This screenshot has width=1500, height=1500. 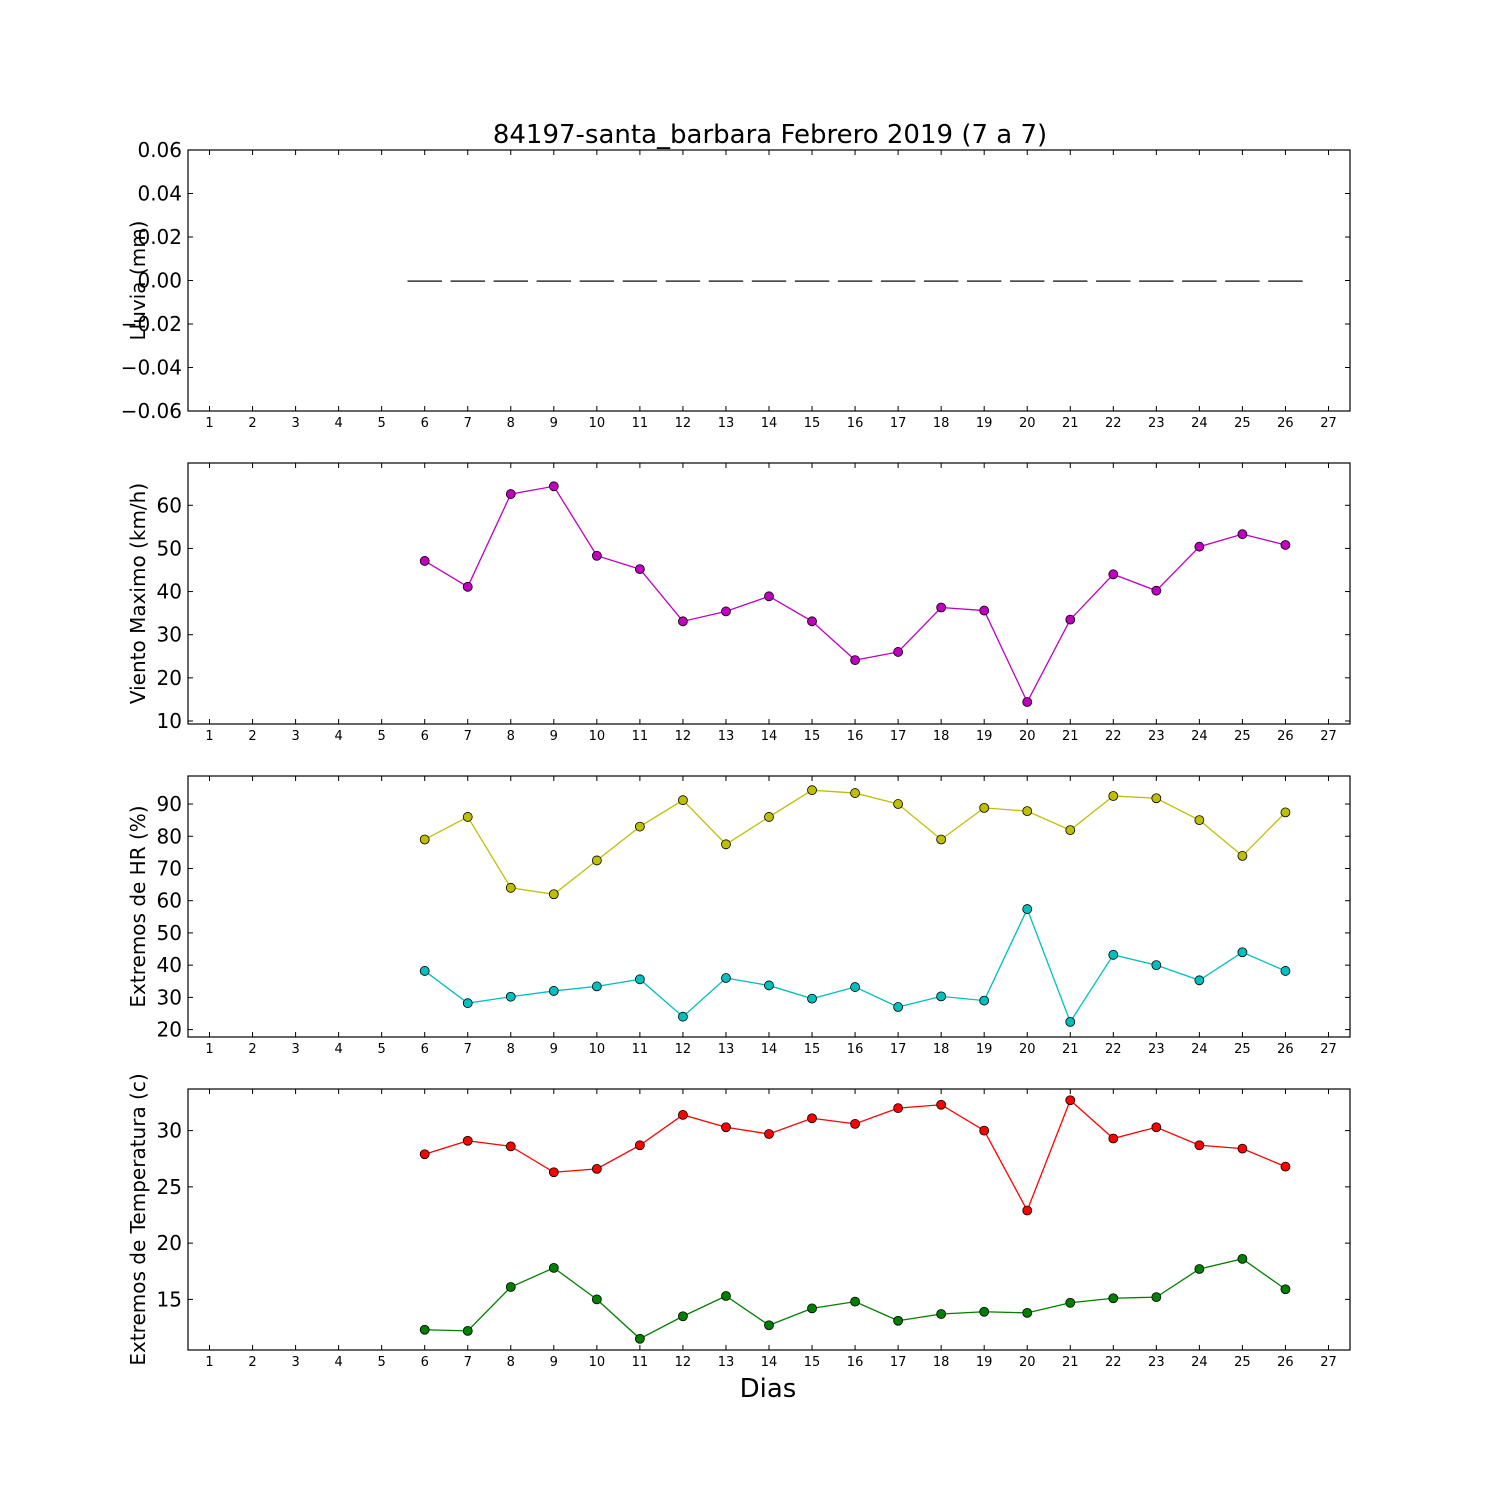 What do you see at coordinates (169, 965) in the screenshot?
I see `y-tick-label: 40` at bounding box center [169, 965].